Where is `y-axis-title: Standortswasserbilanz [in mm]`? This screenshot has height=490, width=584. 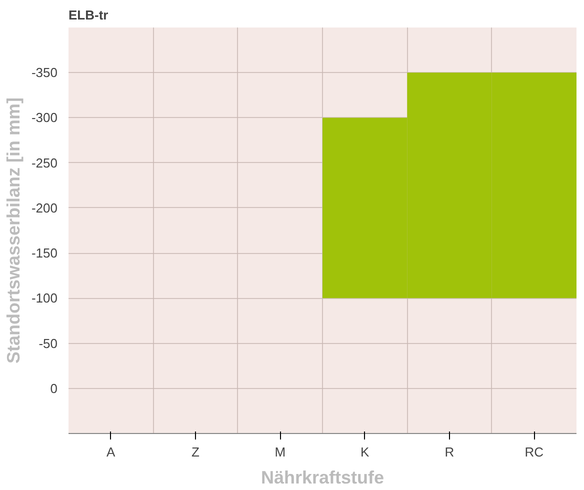
y-axis-title: Standortswasserbilanz [in mm] is located at coordinates (13, 230).